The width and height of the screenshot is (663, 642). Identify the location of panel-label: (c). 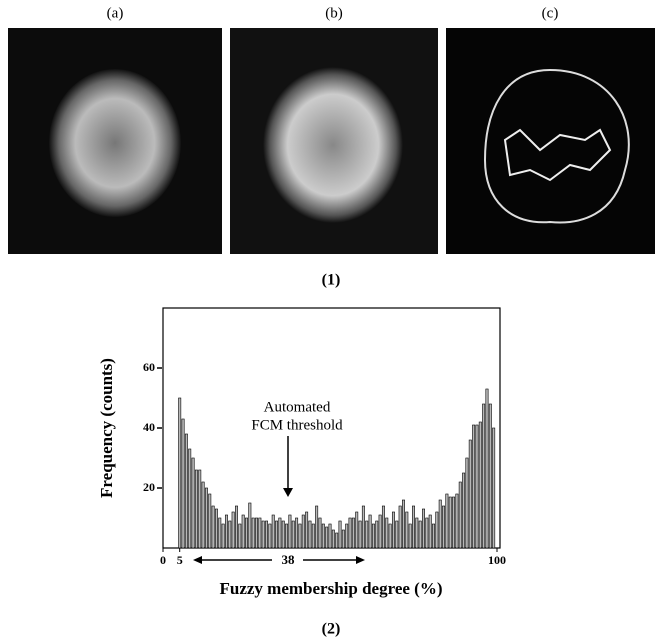
(550, 13).